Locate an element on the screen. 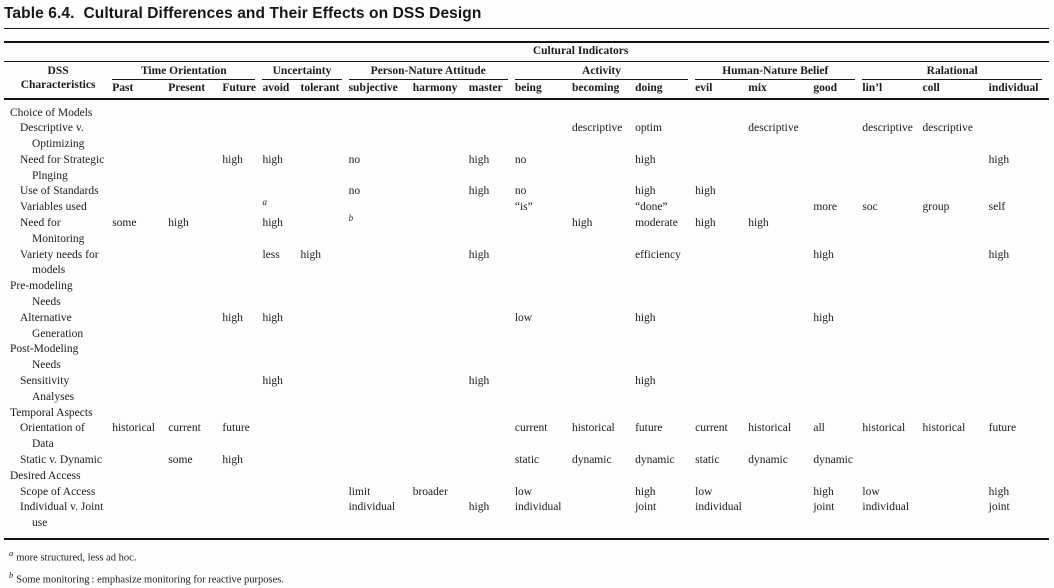  row-label-line: Choice of Models is located at coordinates (51, 112).